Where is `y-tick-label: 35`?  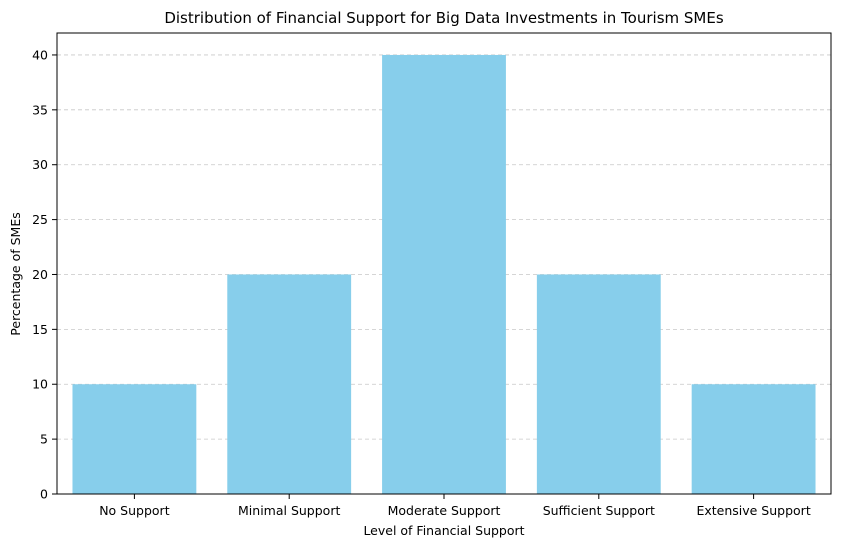
y-tick-label: 35 is located at coordinates (40, 109).